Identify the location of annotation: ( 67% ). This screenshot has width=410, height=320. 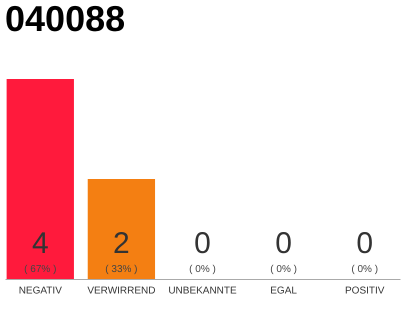
(40, 269).